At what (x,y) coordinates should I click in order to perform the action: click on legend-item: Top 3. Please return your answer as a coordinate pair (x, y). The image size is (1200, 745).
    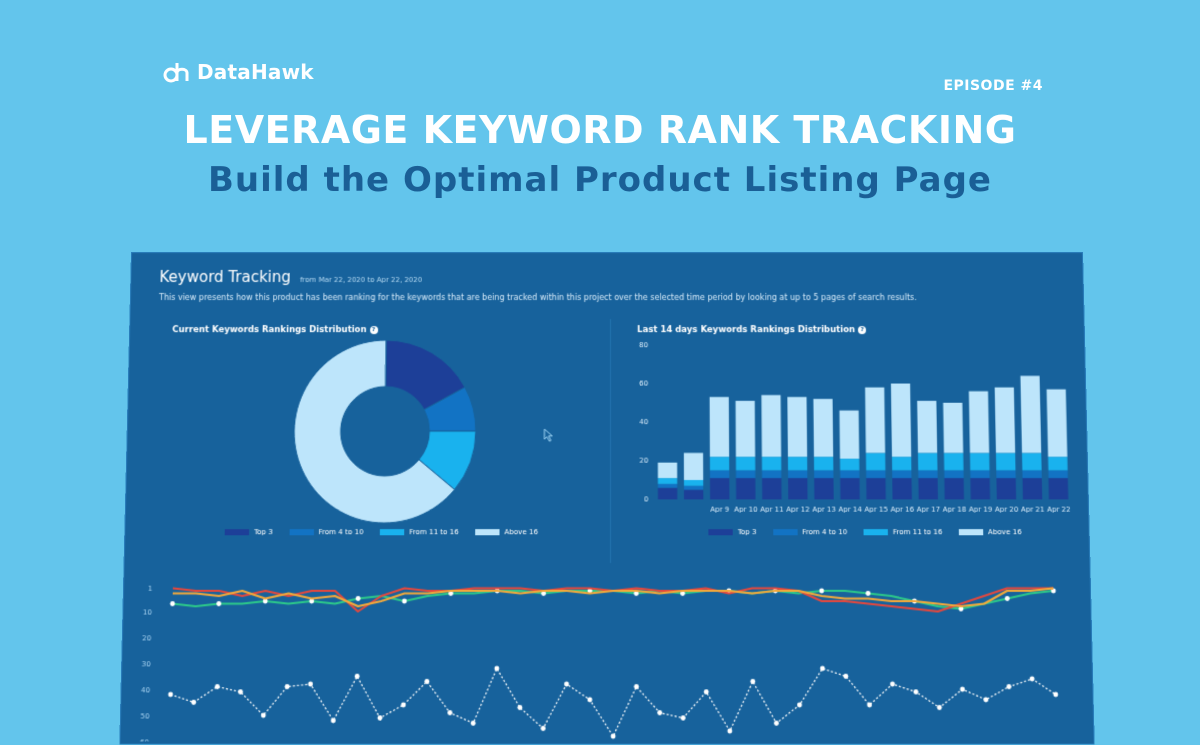
    Looking at the image, I should click on (248, 532).